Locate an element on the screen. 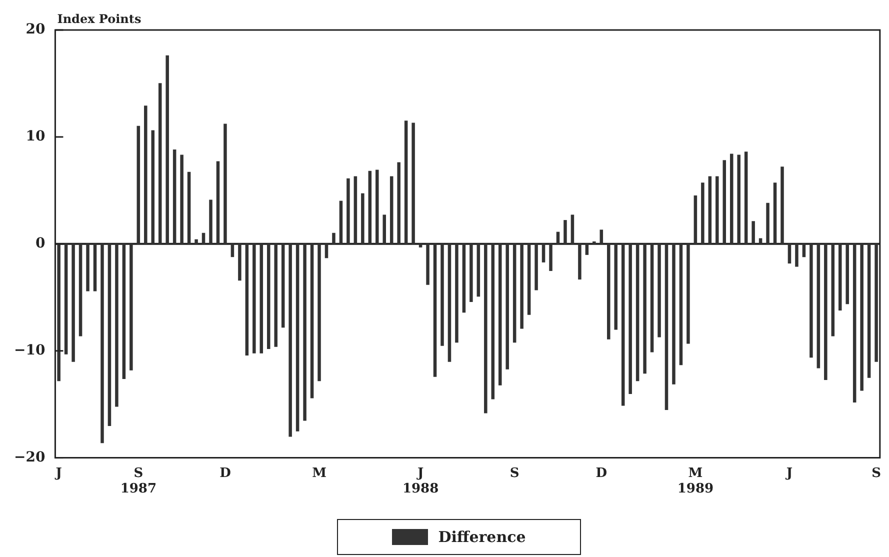  x-tick-label: M is located at coordinates (319, 473).